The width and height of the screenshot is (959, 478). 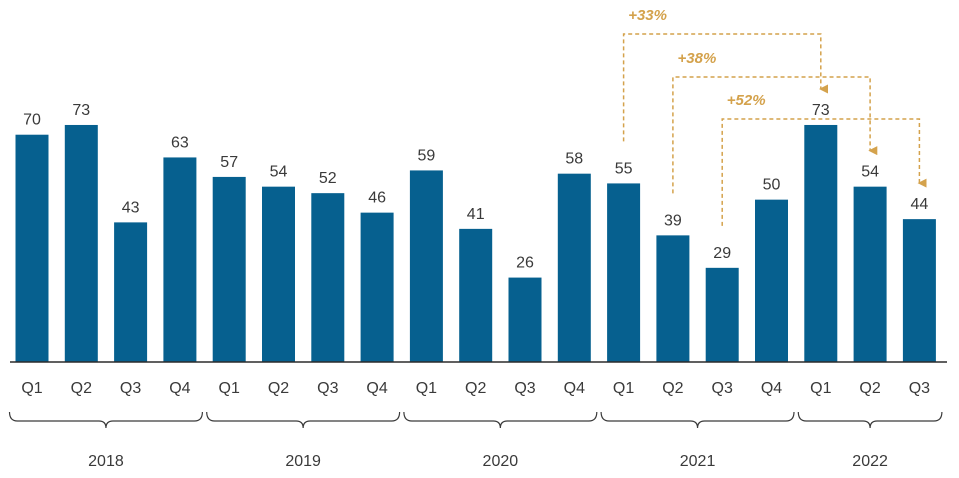 What do you see at coordinates (427, 155) in the screenshot?
I see `value-label-2020-q1: 59` at bounding box center [427, 155].